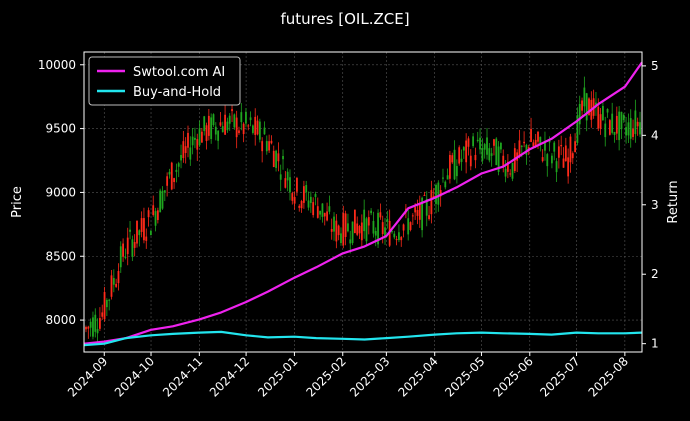 This screenshot has width=690, height=421. What do you see at coordinates (179, 72) in the screenshot?
I see `legend-label-ai: Swtool.com AI` at bounding box center [179, 72].